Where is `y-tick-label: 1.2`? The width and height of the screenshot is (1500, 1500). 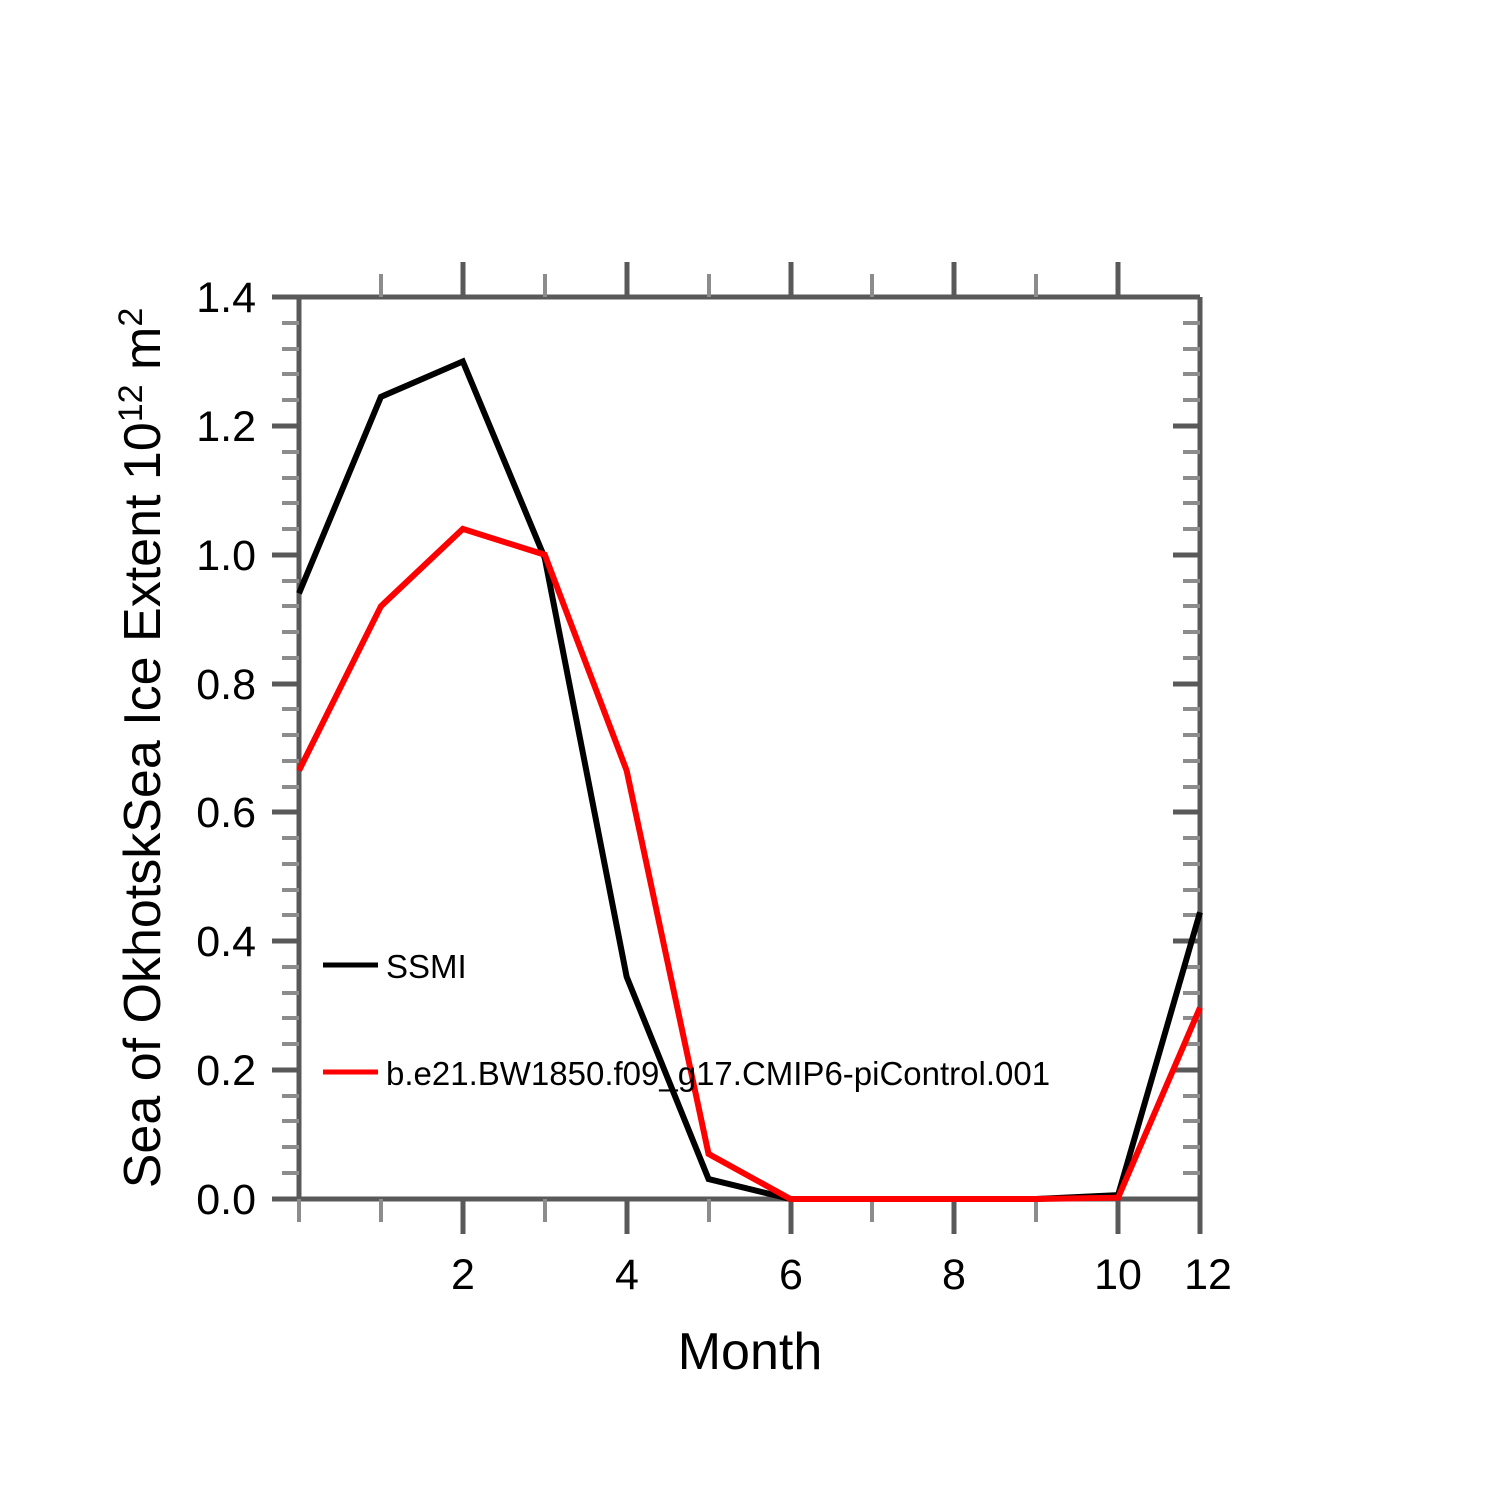 y-tick-label: 1.2 is located at coordinates (226, 427).